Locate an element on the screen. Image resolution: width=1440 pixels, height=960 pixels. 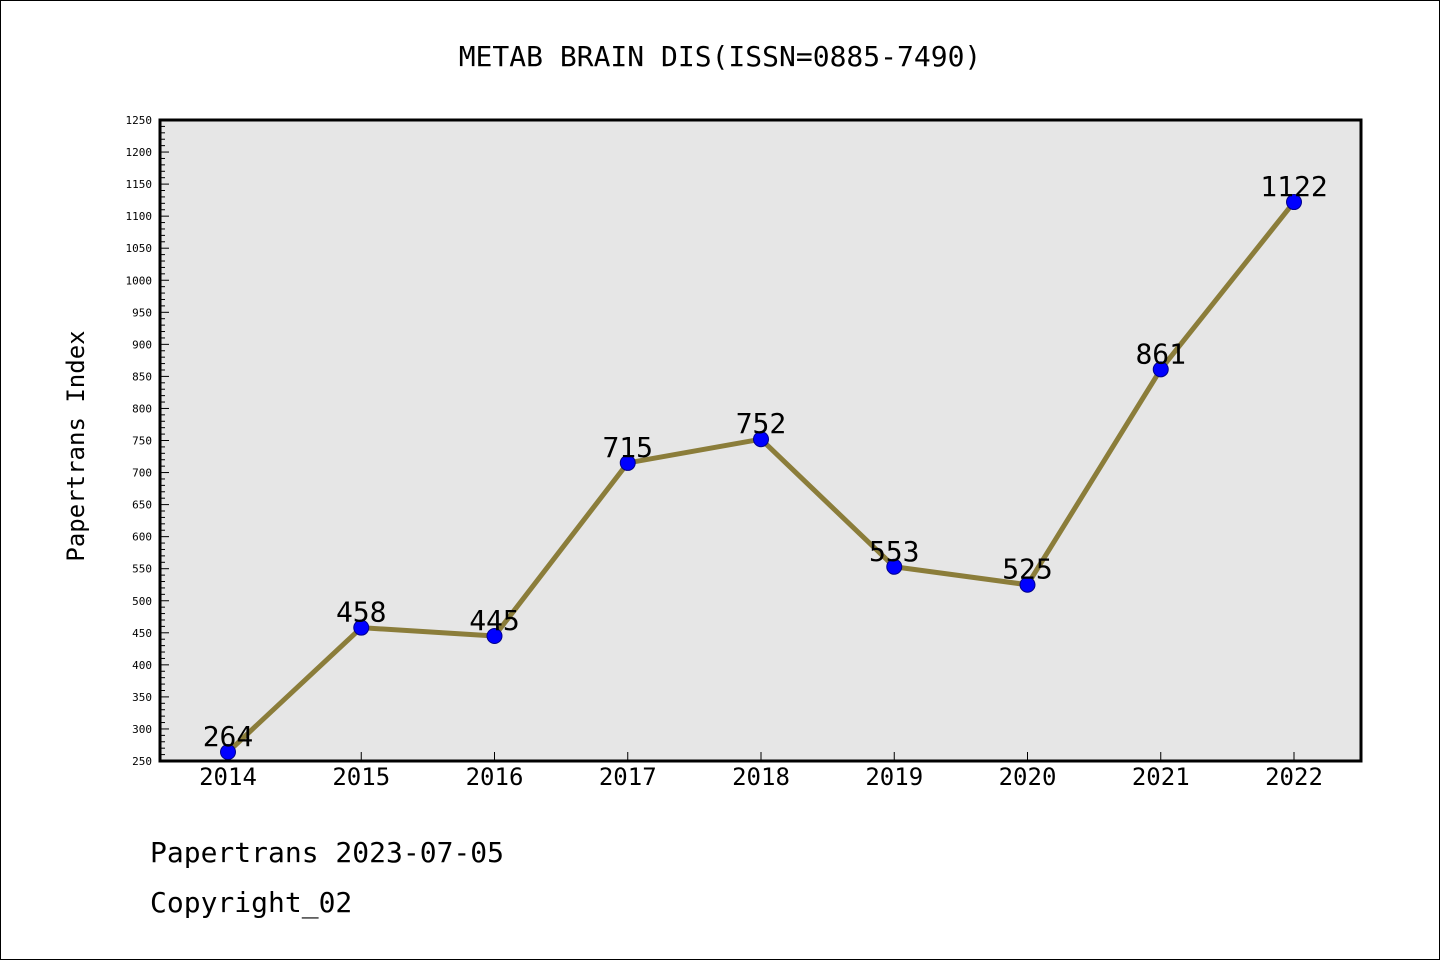
x-tick-label: 2015 is located at coordinates (361, 777).